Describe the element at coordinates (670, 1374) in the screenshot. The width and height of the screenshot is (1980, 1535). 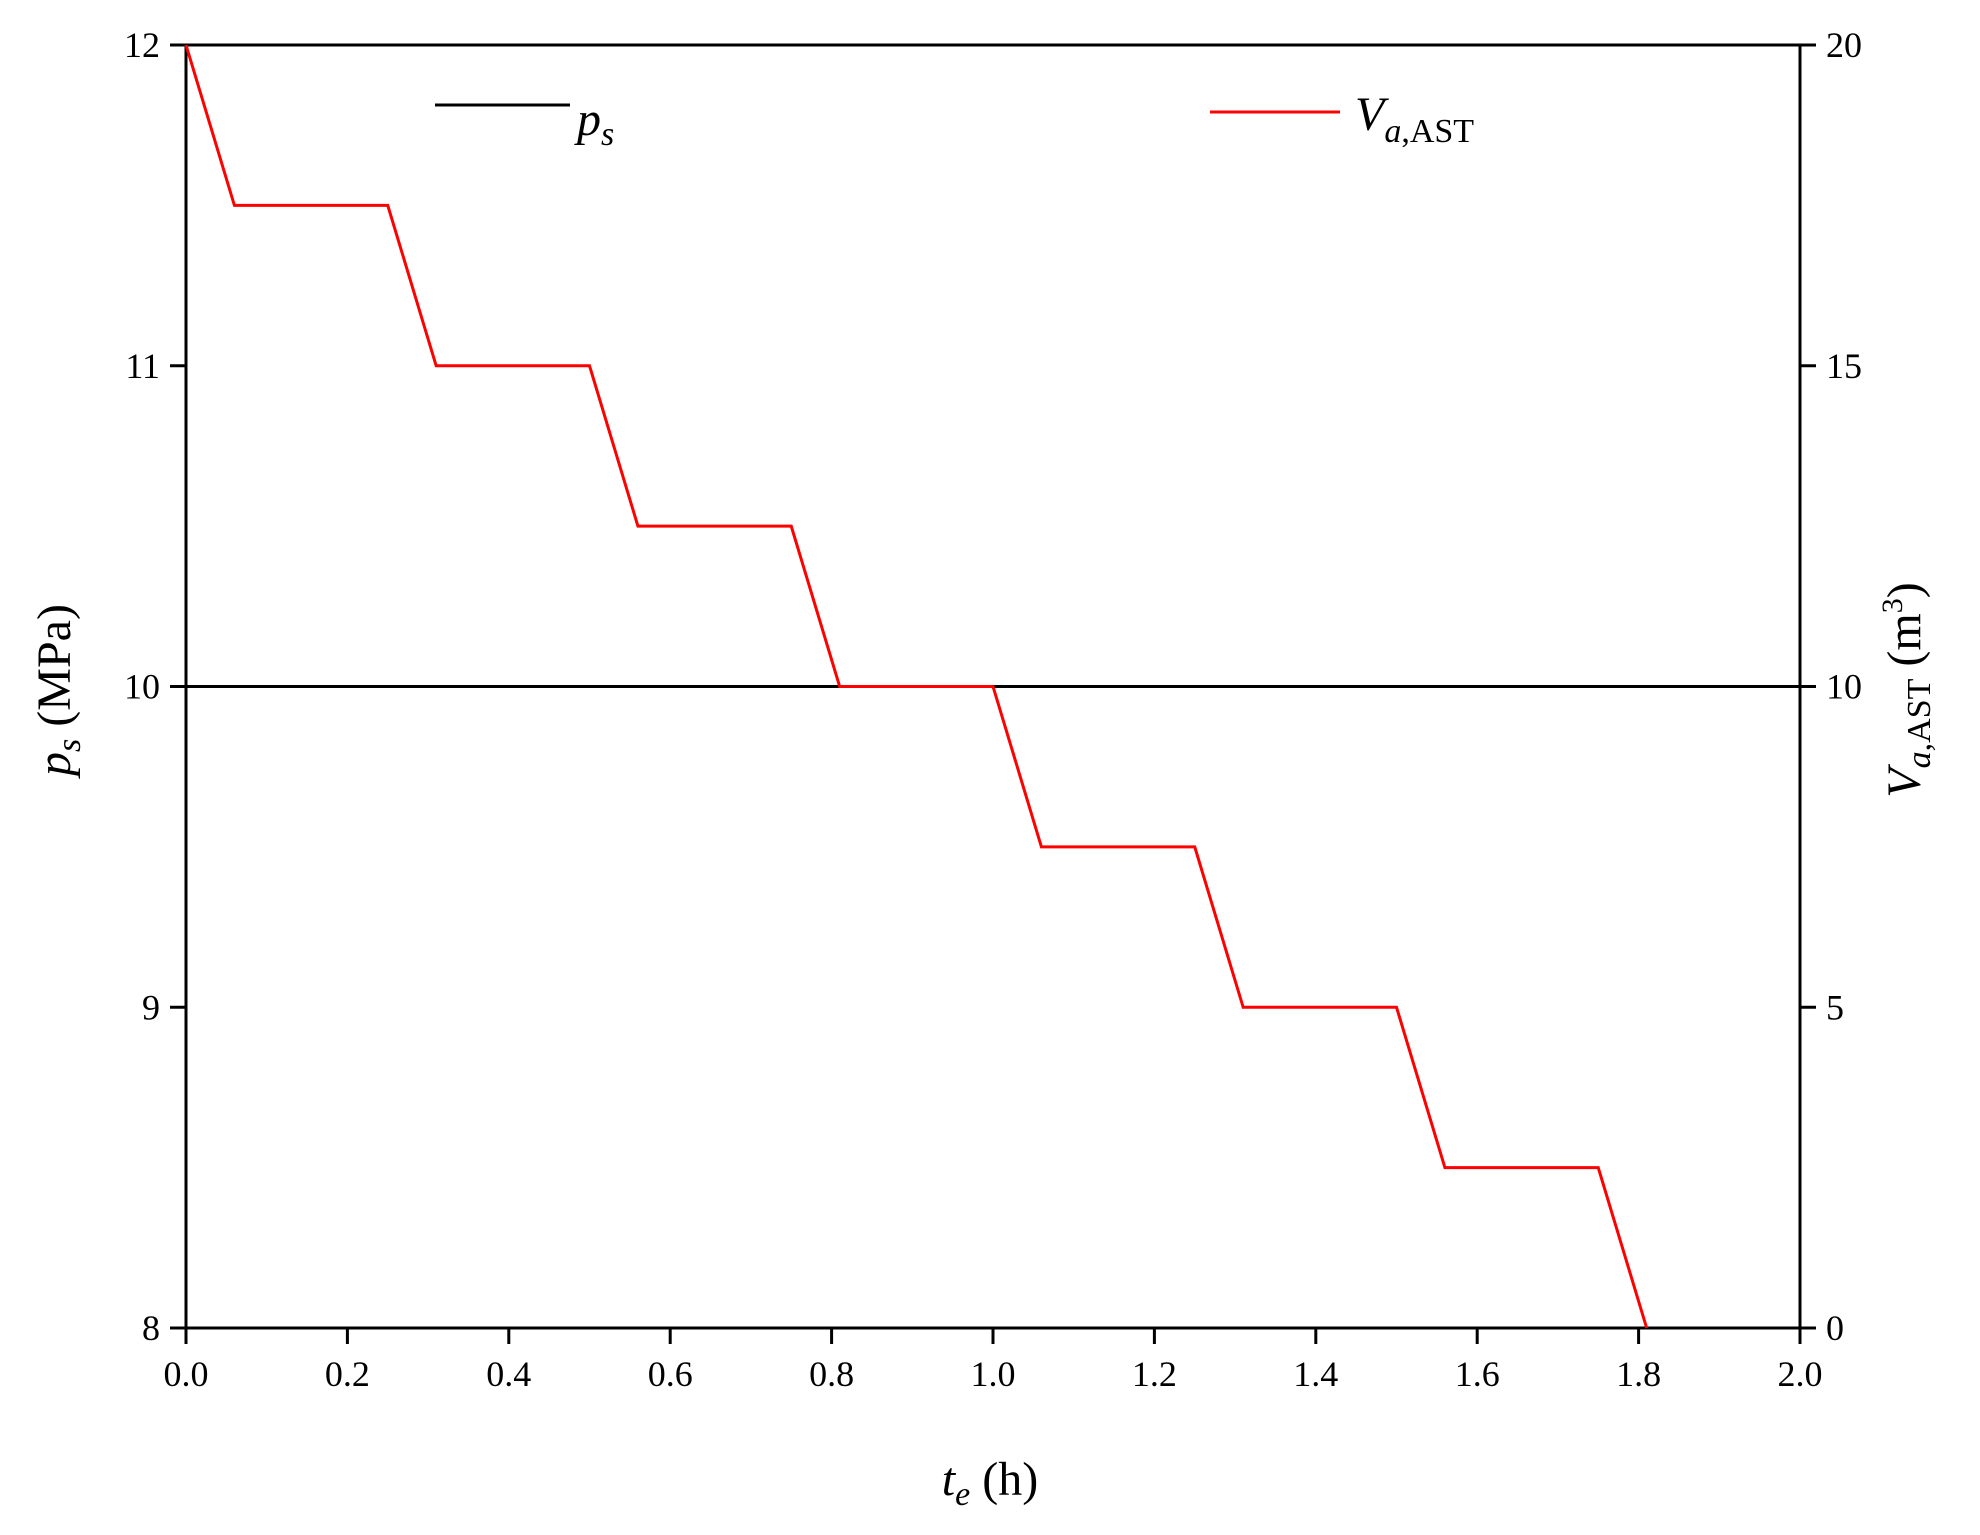
I see `x-tick-label: 0.6` at that location.